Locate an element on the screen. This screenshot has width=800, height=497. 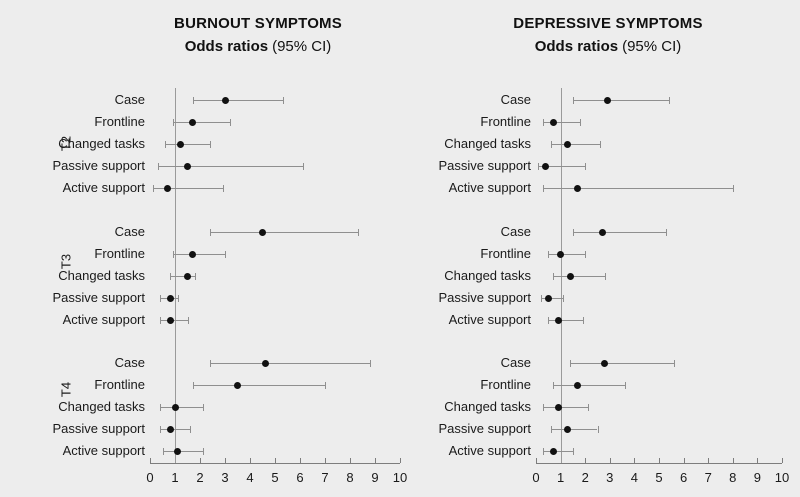
x-tick-label: 6 is located at coordinates (683, 477).